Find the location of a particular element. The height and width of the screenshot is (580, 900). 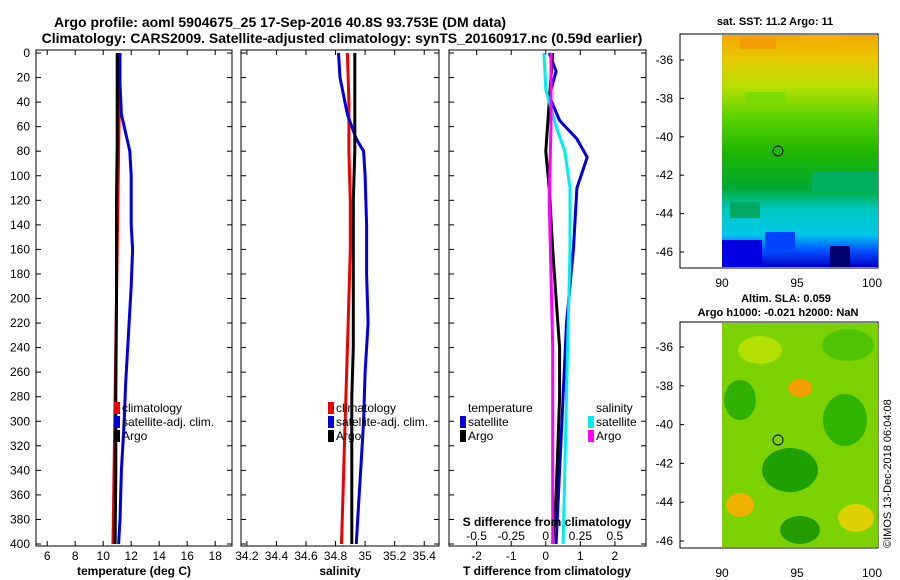

sla-argo-location-marker is located at coordinates (778, 440).